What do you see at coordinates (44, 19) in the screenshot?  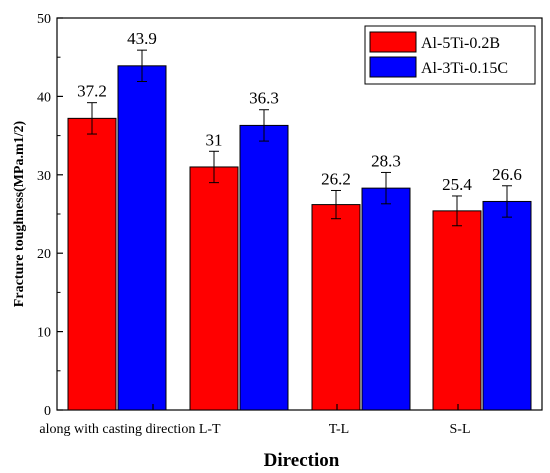 I see `y-tick-label: 50` at bounding box center [44, 19].